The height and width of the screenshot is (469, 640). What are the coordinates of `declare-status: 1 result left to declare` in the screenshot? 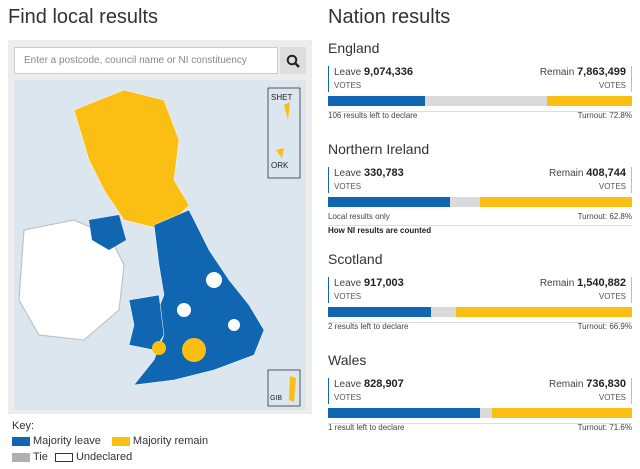 It's located at (366, 427).